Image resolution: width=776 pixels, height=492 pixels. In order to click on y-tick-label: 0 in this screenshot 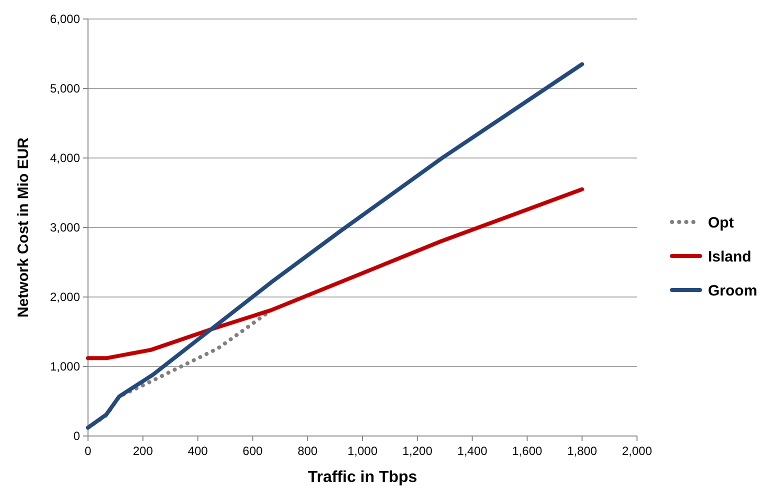, I will do `click(76, 436)`.